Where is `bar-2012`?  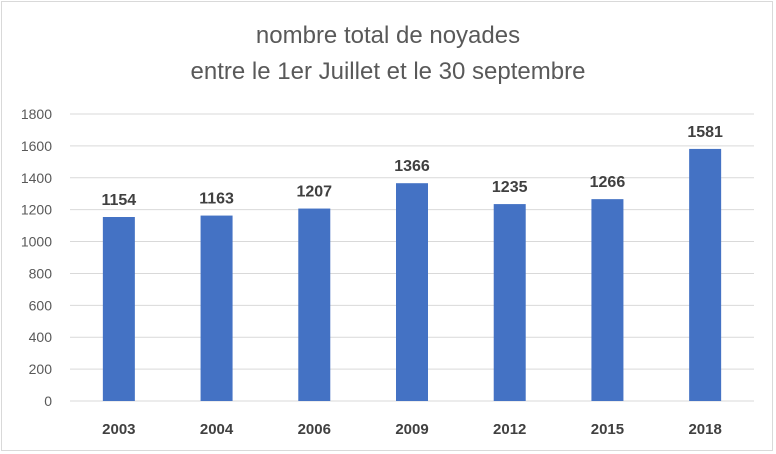 bar-2012 is located at coordinates (509, 302).